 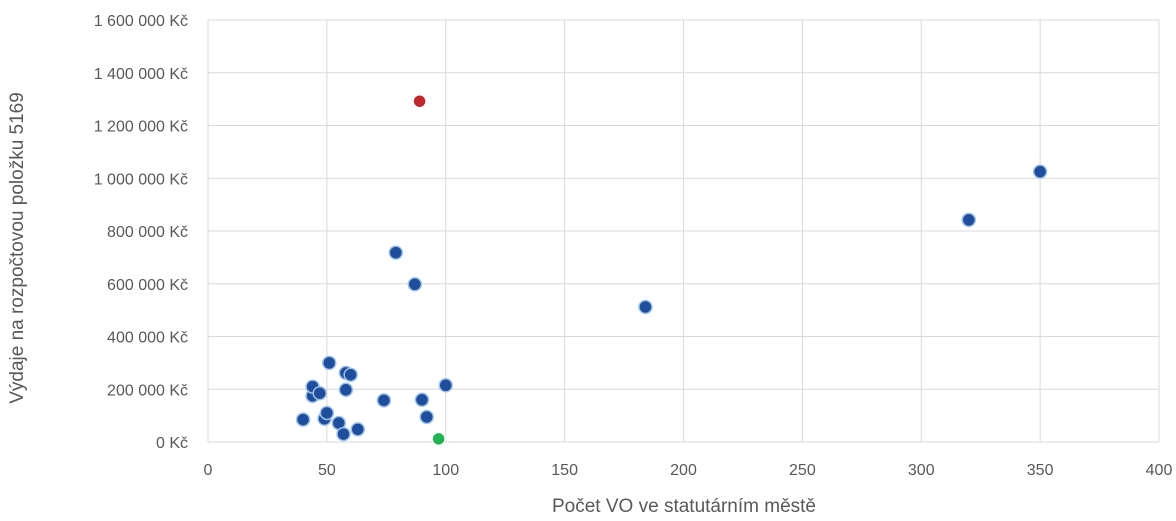 I want to click on y-tick-label: 1 200 000 Kč, so click(x=141, y=127).